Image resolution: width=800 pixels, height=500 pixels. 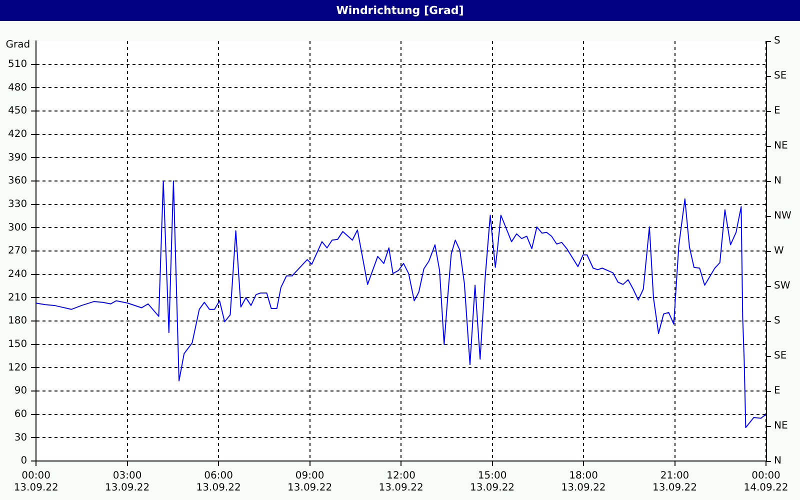 I want to click on y-tick-label: 330, so click(x=18, y=204).